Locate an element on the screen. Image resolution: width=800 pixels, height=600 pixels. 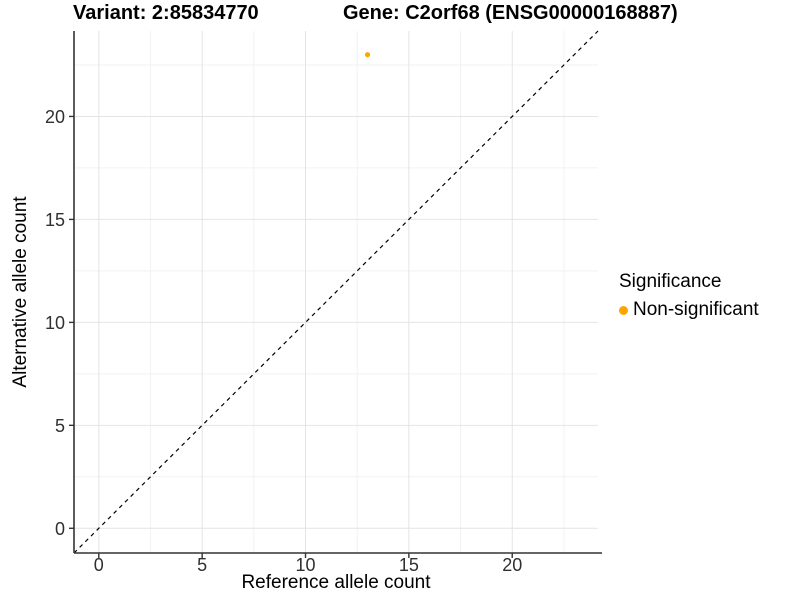
legend-point-icon is located at coordinates (623, 310).